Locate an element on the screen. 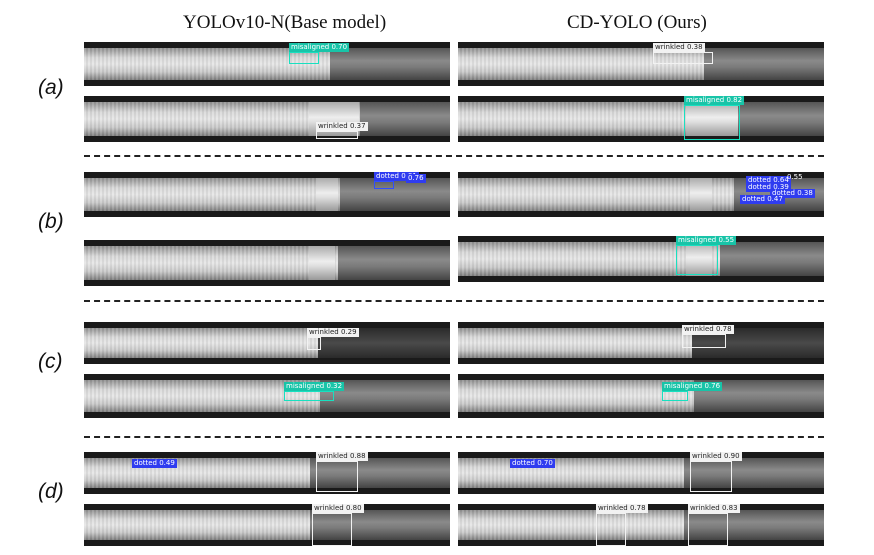 The width and height of the screenshot is (874, 555). detection-box: misaligned 0.76 is located at coordinates (692, 391).